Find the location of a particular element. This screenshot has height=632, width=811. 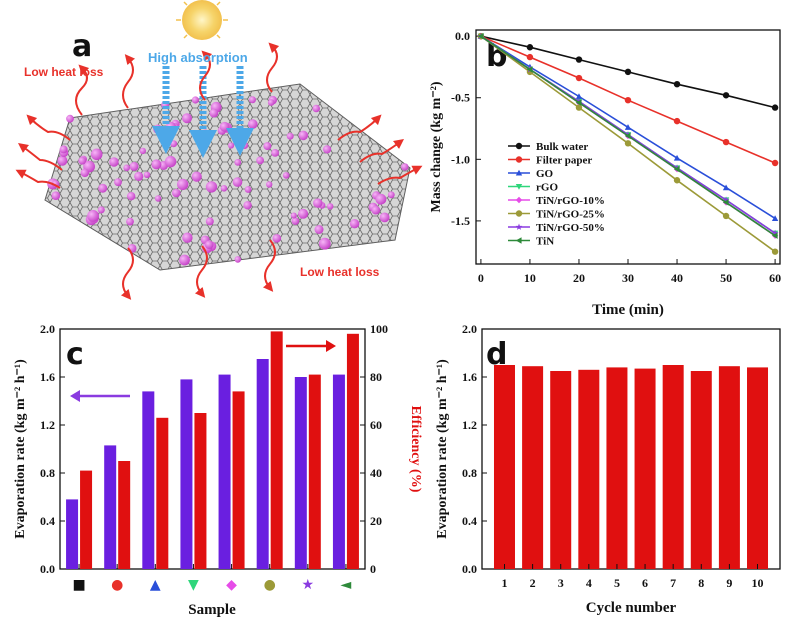

panel-c-right-axis-arrowhead is located at coordinates (331, 346).